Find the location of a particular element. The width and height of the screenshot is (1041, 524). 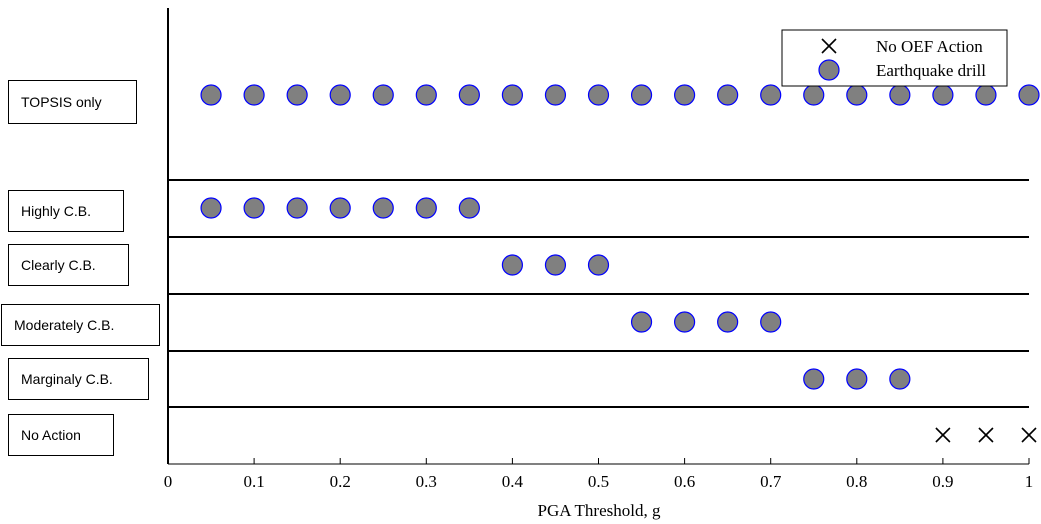

legend-entry-label: No OEF Action is located at coordinates (929, 46).